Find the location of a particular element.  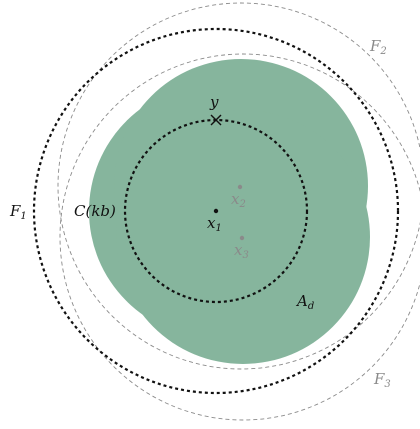

label-x2-base: x is located at coordinates (235, 199).